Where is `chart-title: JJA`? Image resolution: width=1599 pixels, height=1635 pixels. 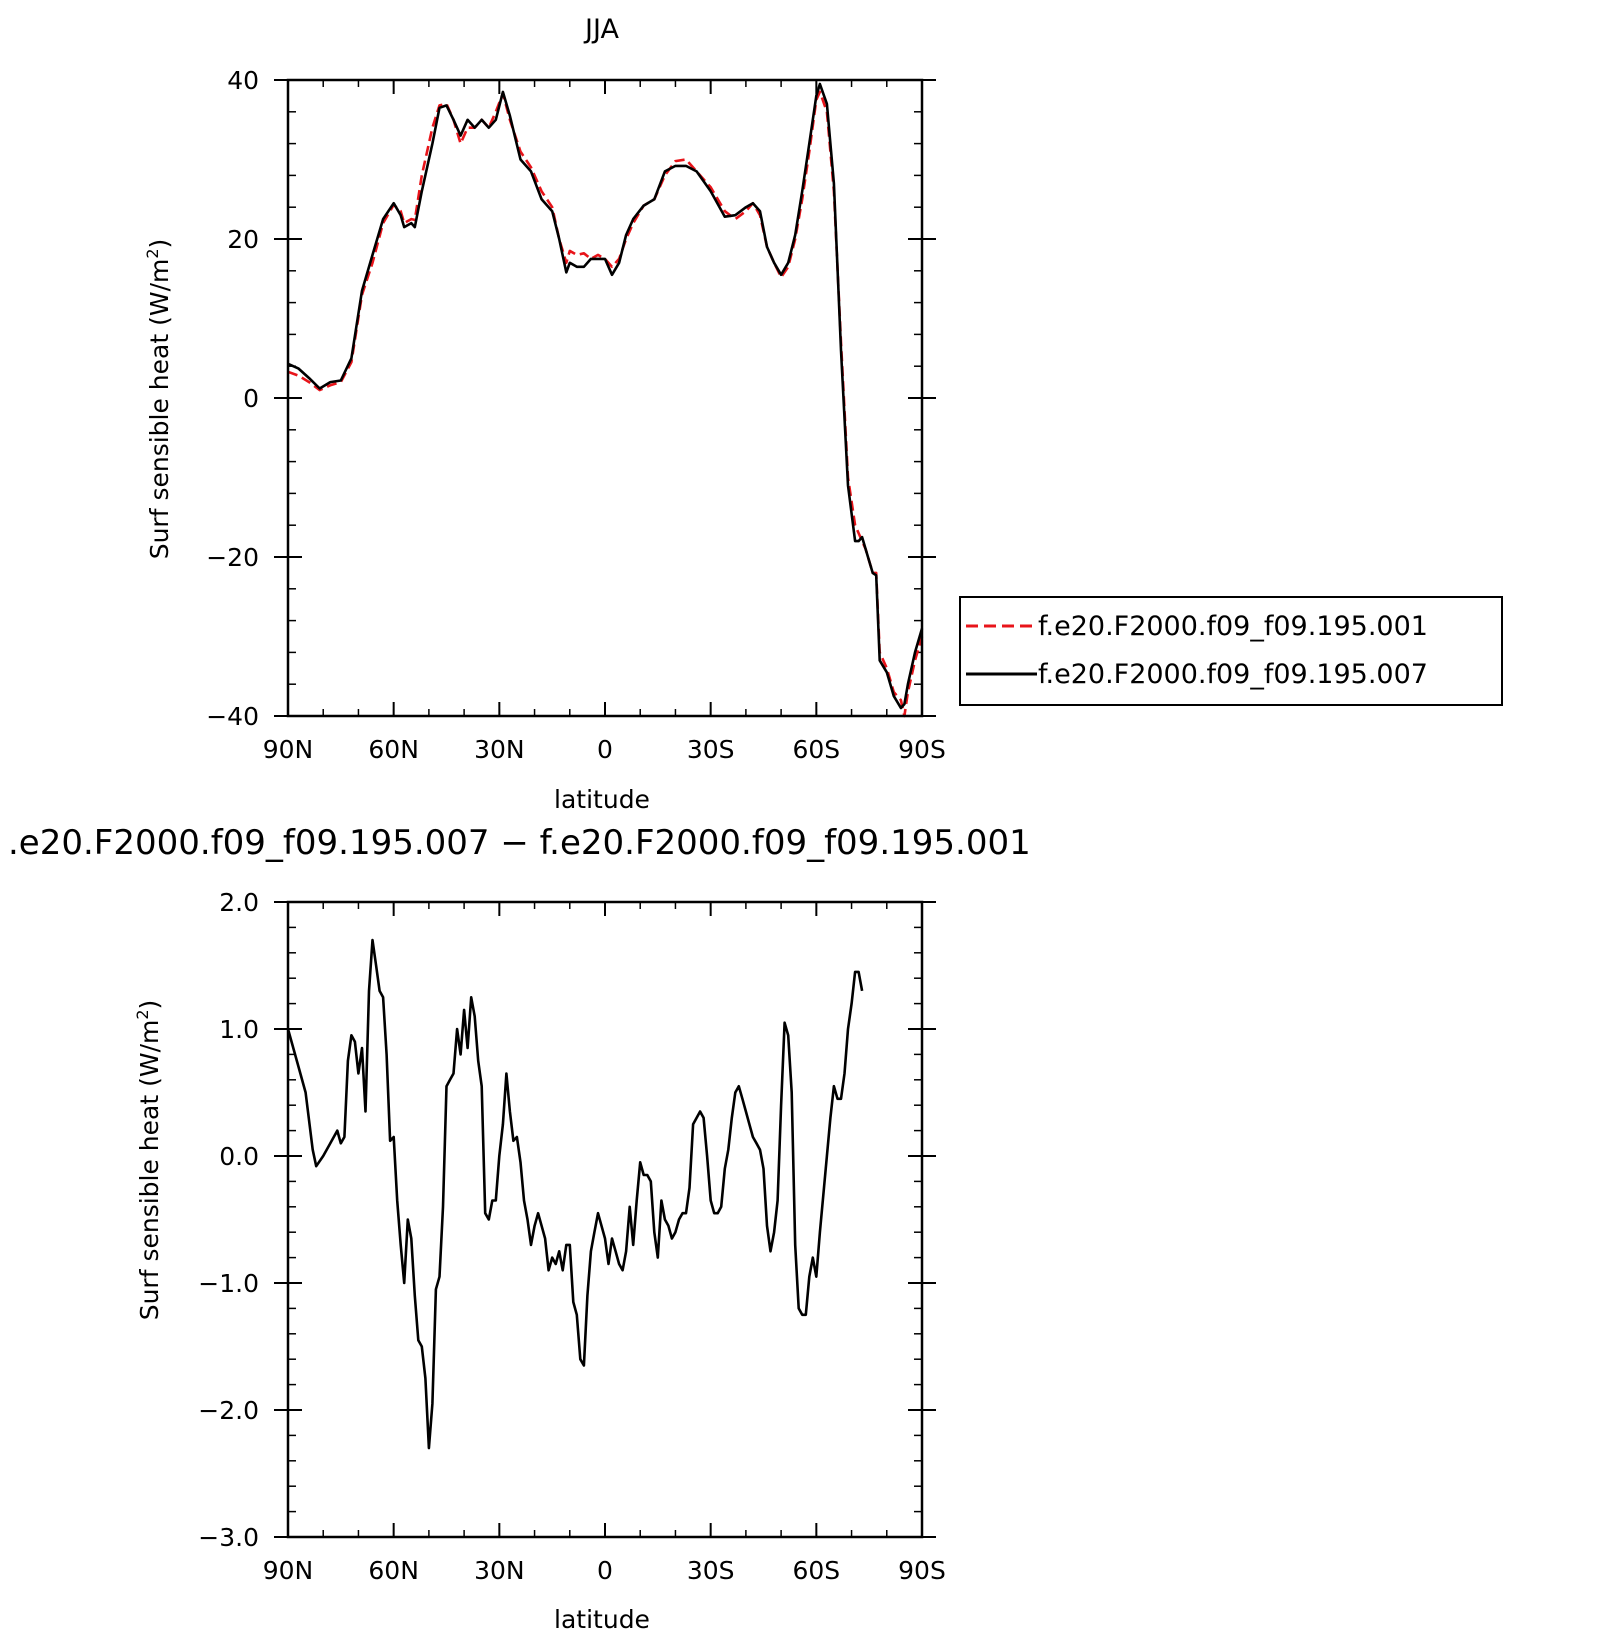
chart-title: JJA is located at coordinates (601, 29).